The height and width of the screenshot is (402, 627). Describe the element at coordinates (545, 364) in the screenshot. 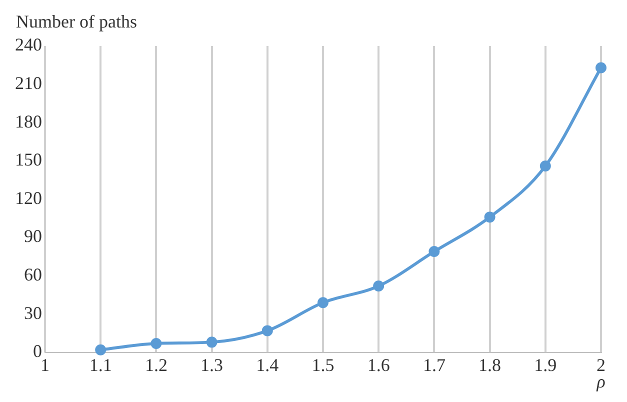

I see `x-tick-label: 1.9` at that location.